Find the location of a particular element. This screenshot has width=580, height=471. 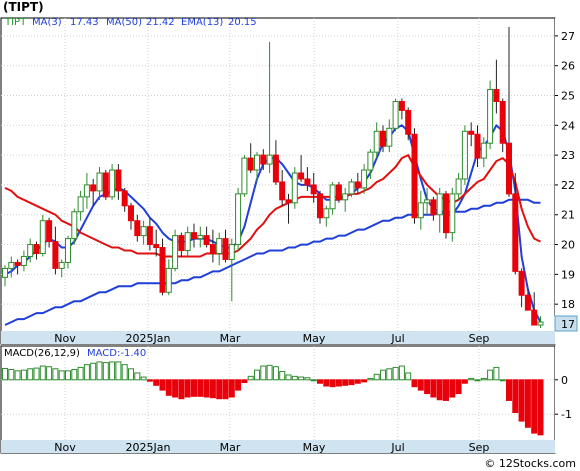

date-label: Sep is located at coordinates (479, 447).